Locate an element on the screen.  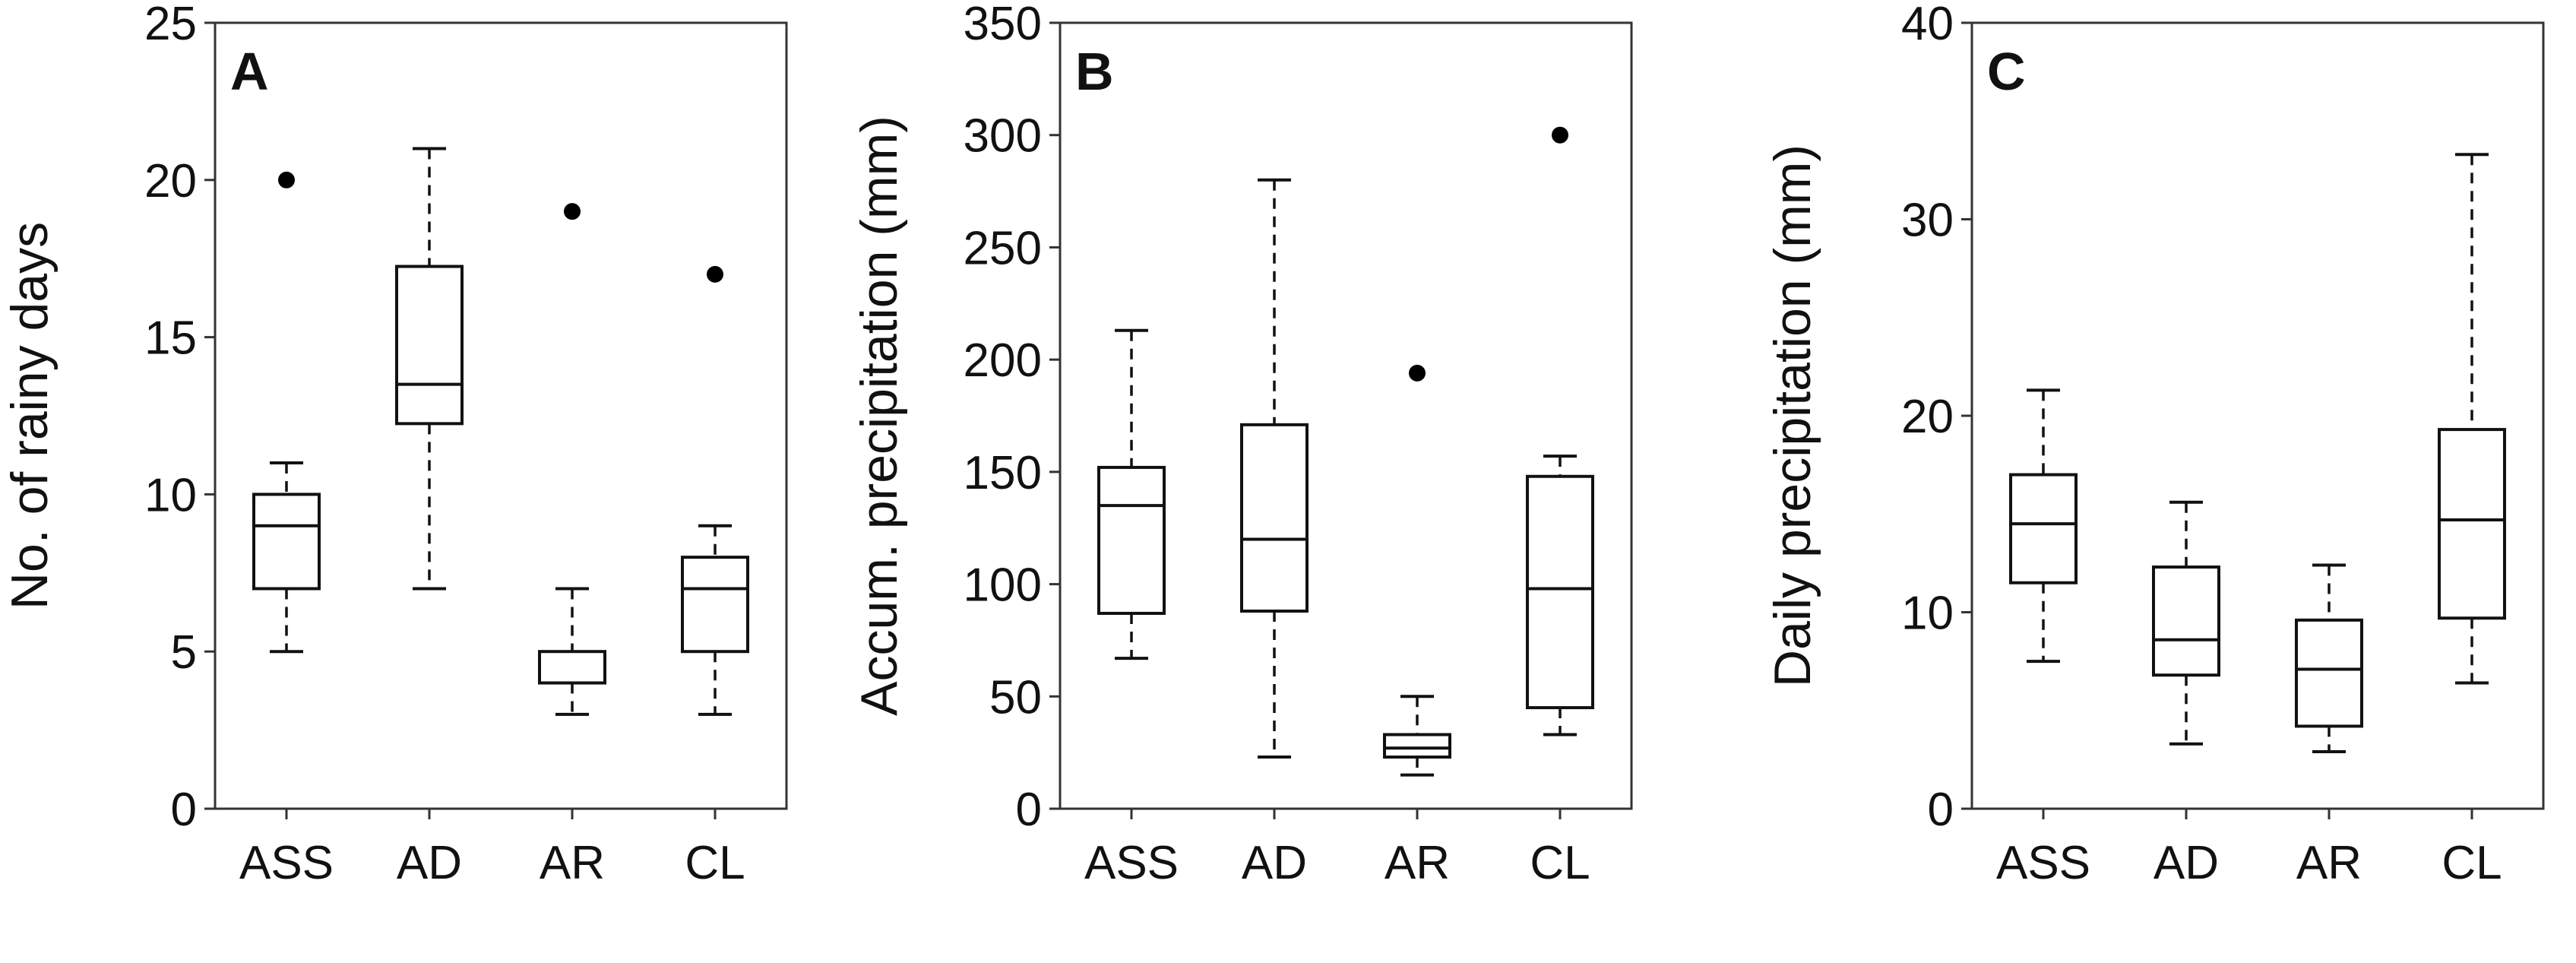
y-tick-label: 15 is located at coordinates (170, 338).